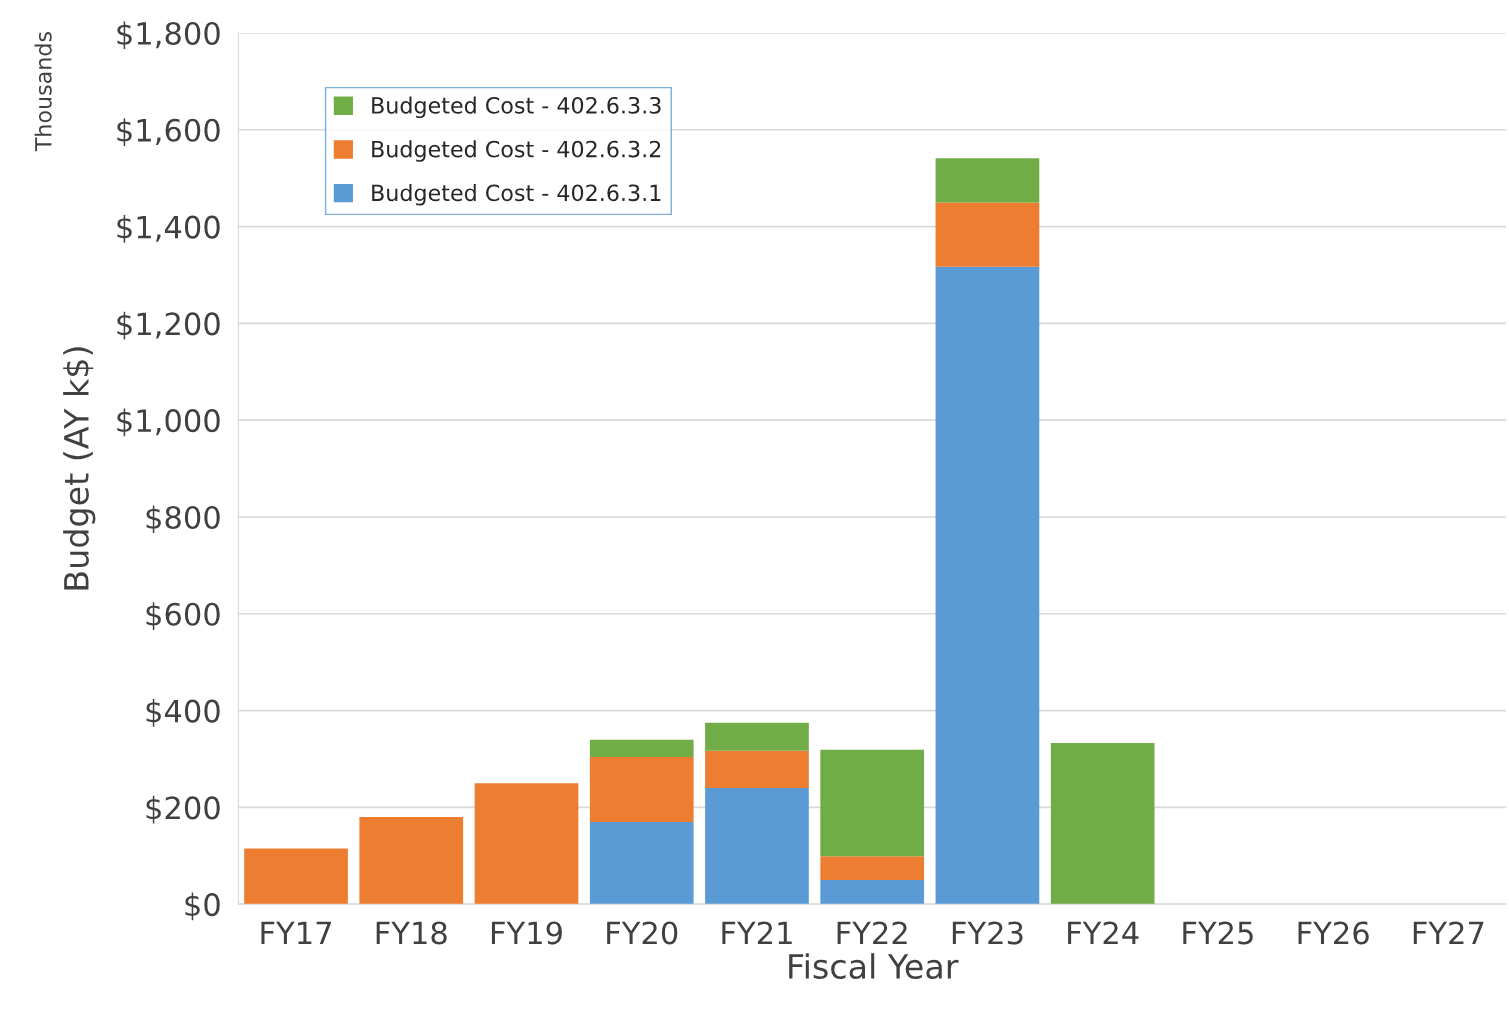  Describe the element at coordinates (168, 132) in the screenshot. I see `y-tick-label: $1,600` at that location.